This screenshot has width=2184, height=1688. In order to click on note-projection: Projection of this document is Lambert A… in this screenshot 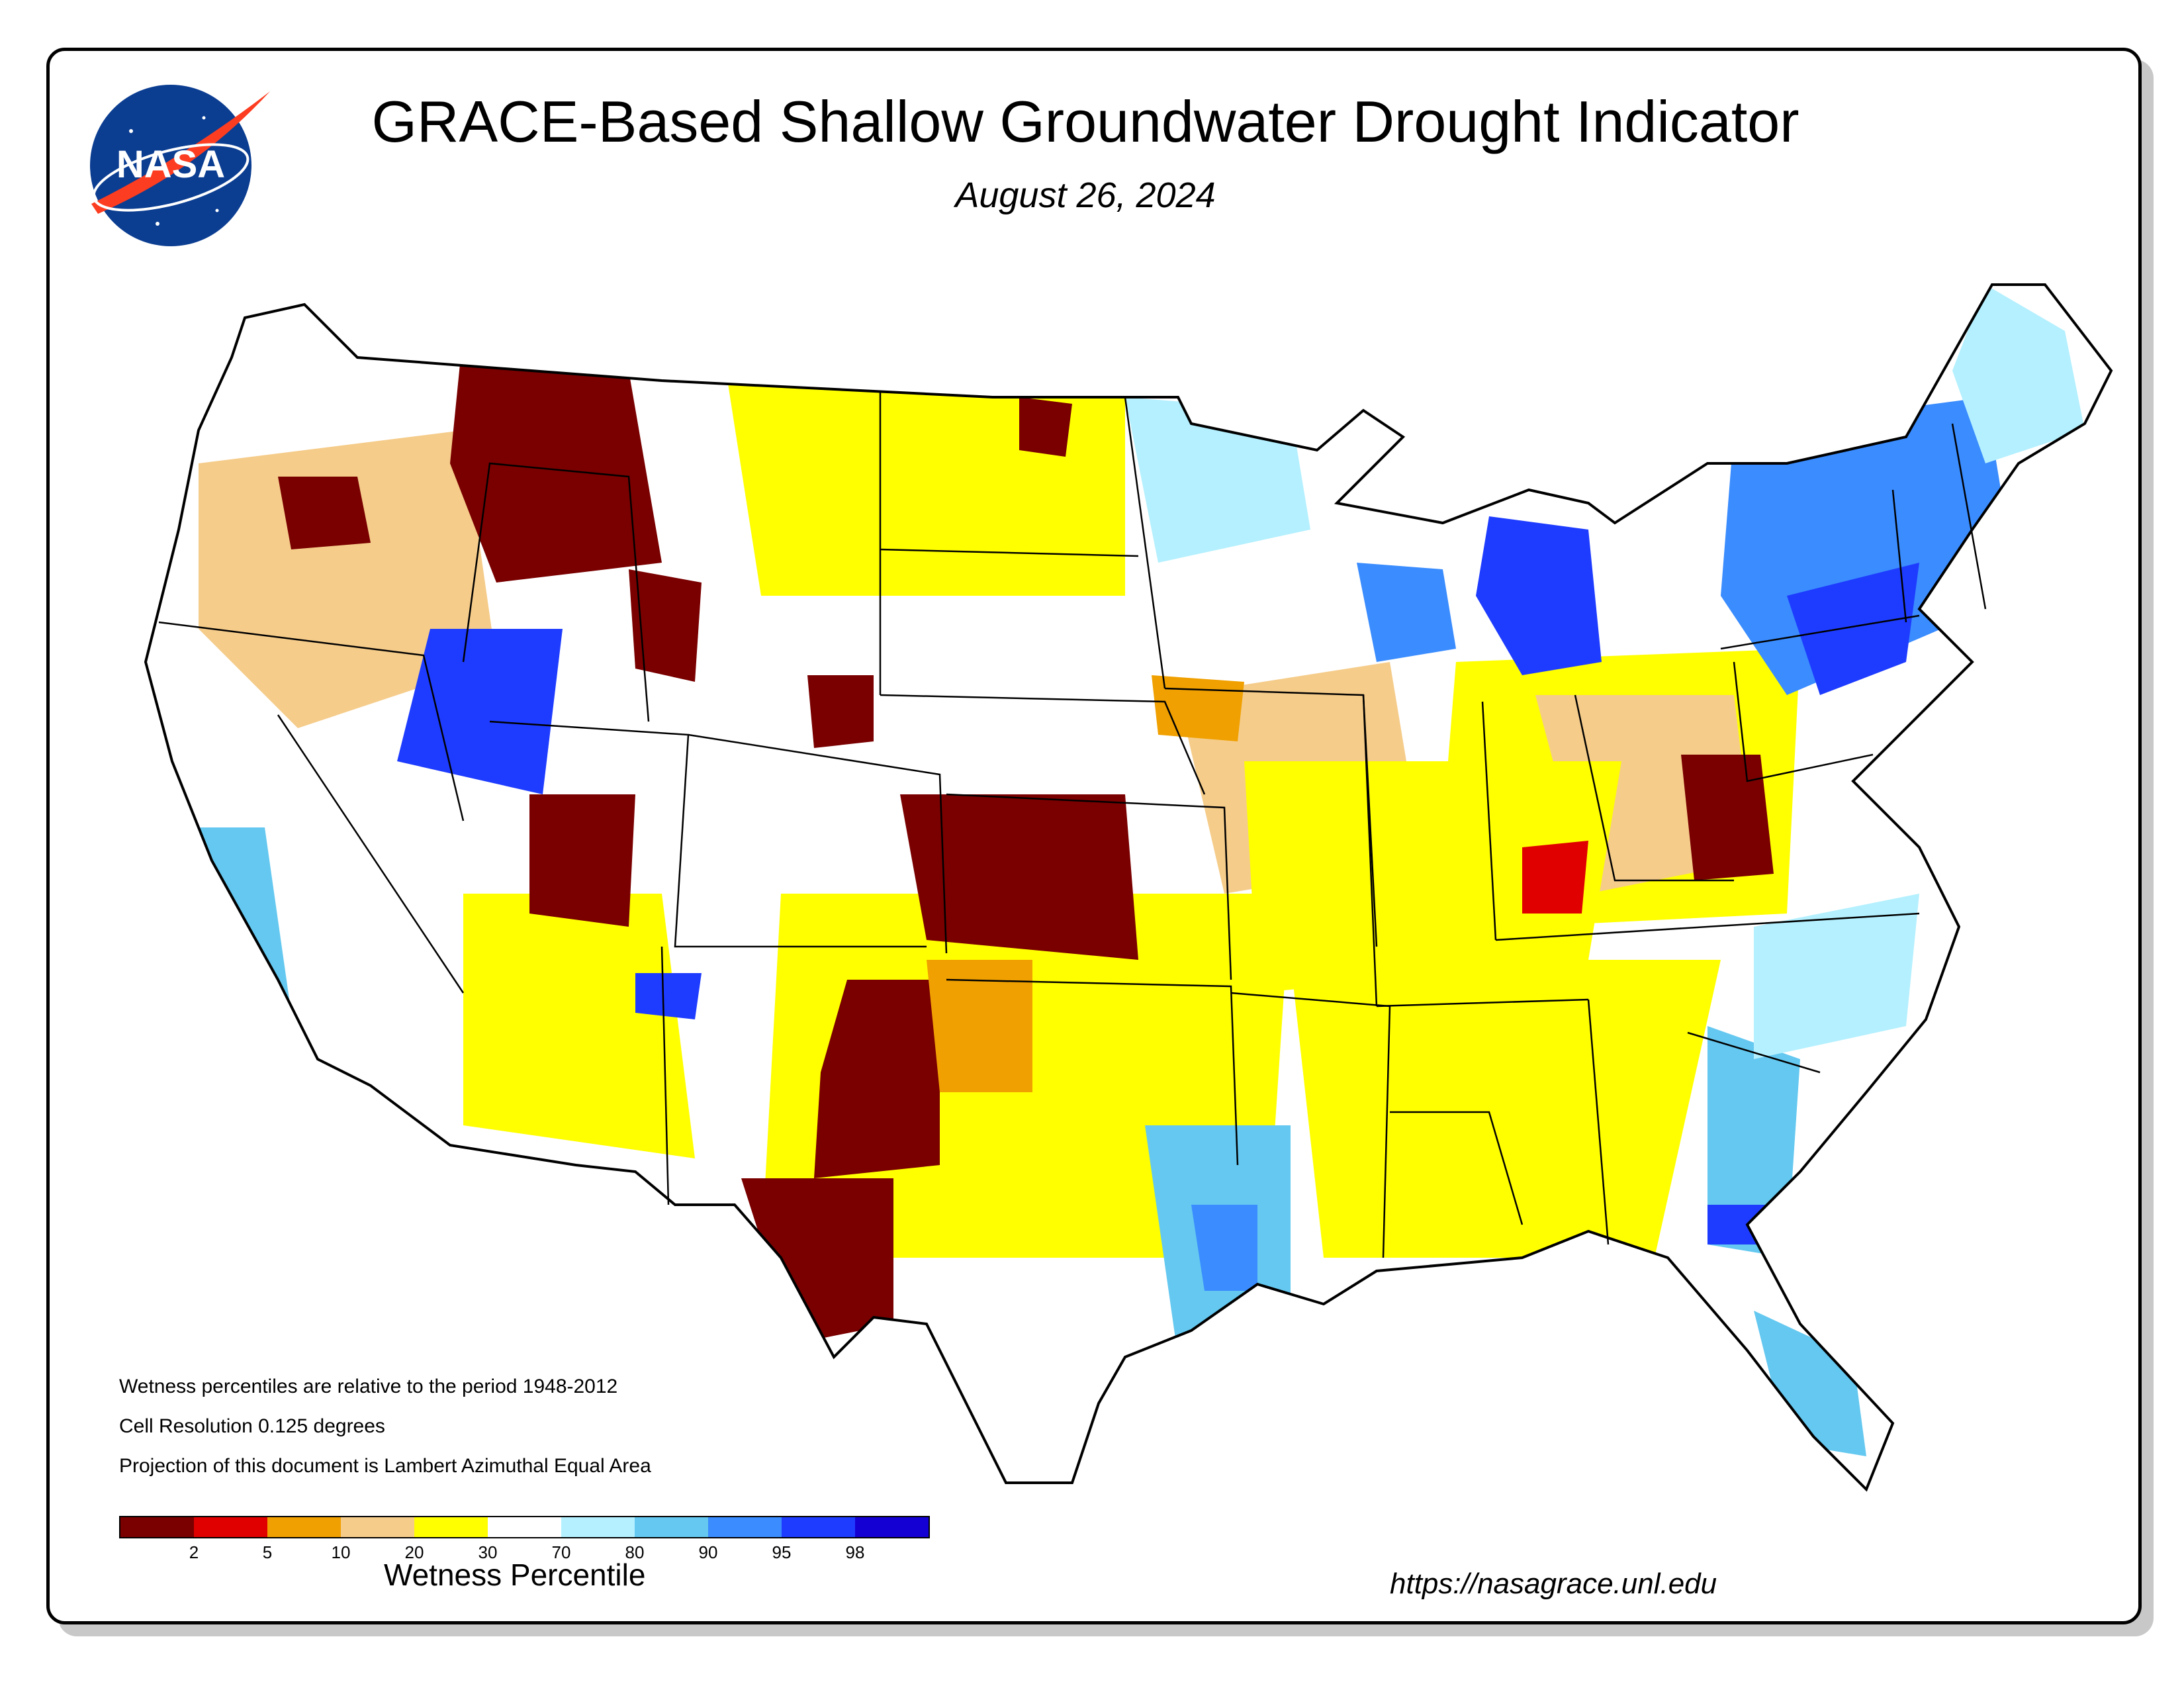, I will do `click(385, 1466)`.